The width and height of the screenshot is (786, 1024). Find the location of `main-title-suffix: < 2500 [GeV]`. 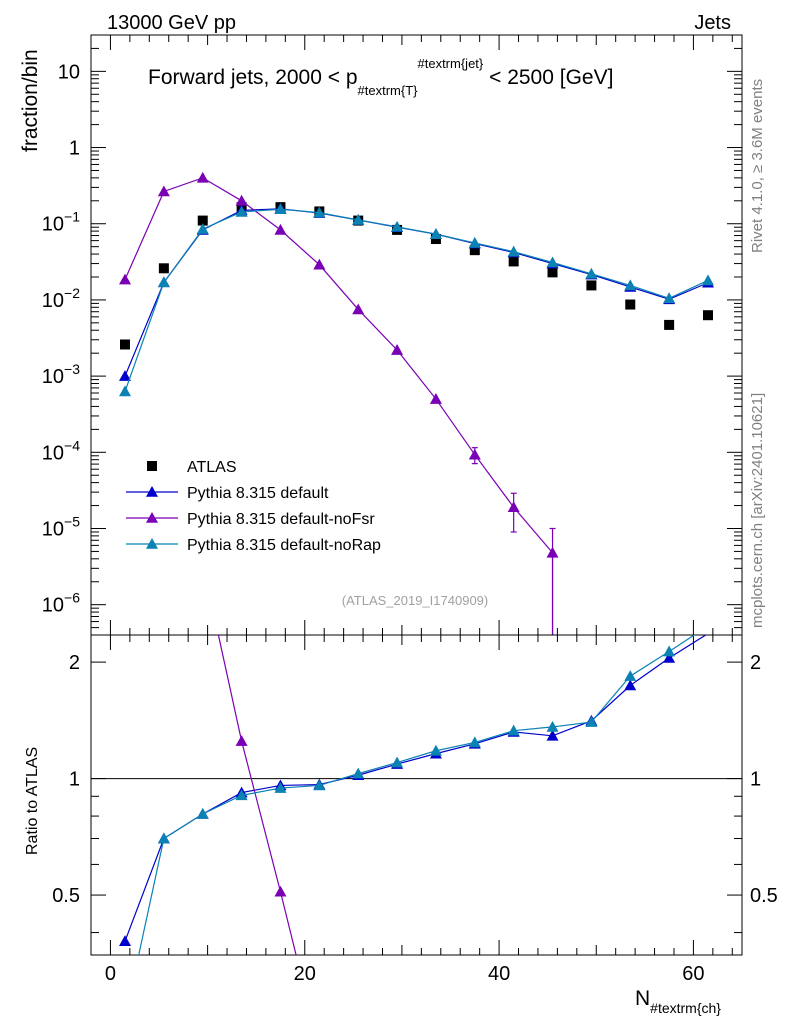

main-title-suffix: < 2500 [GeV] is located at coordinates (548, 77).